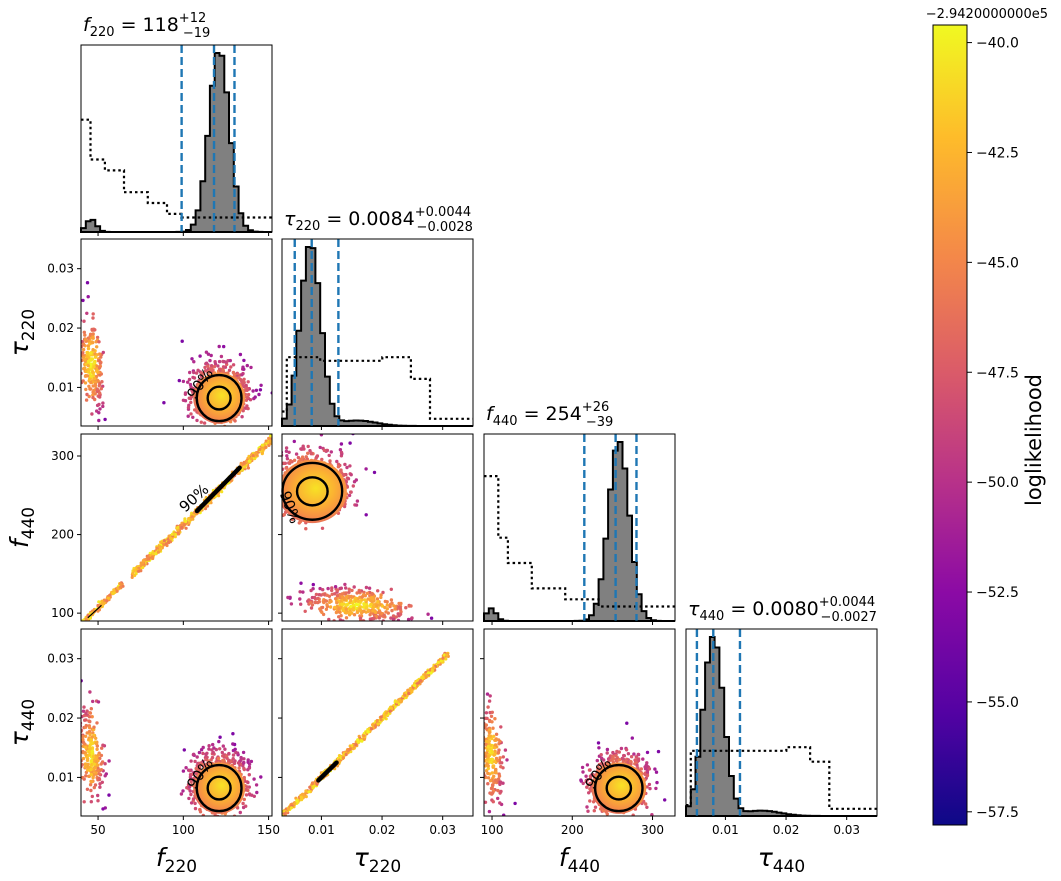  Describe the element at coordinates (62, 613) in the screenshot. I see `y-tick-label-f_440: 100` at that location.